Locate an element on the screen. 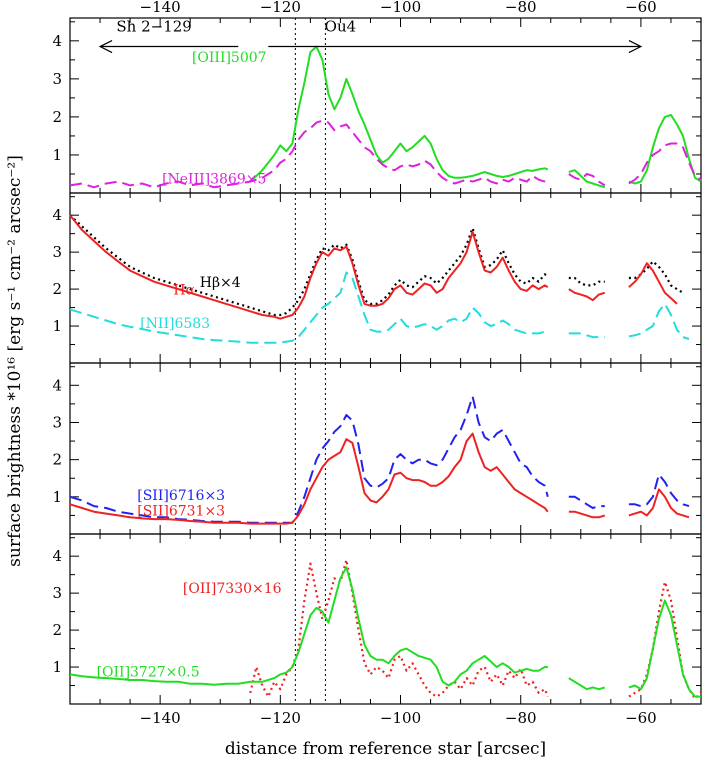 The image size is (708, 765). series-label: Hα is located at coordinates (184, 291).